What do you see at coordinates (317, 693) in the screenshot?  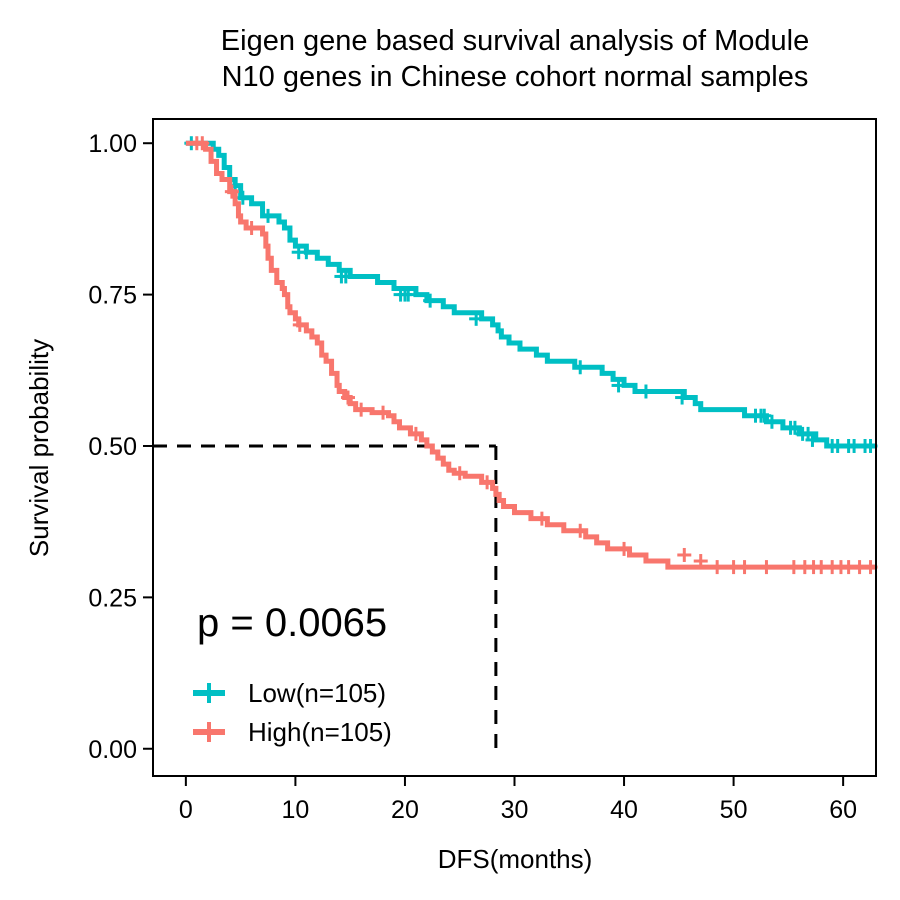 I see `legend-label-low: Low(n=105)` at bounding box center [317, 693].